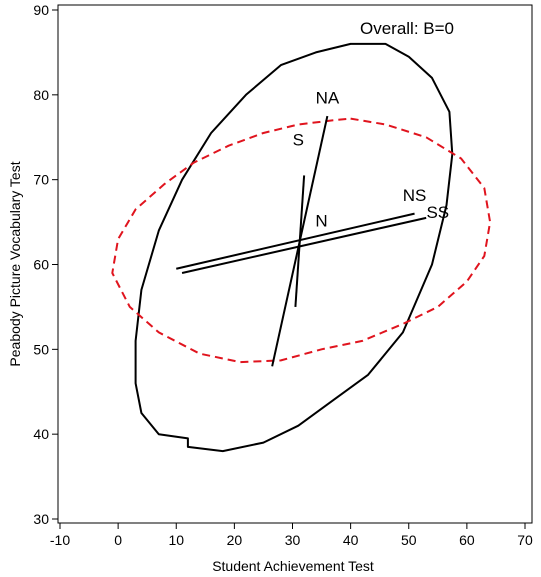  Describe the element at coordinates (15, 263) in the screenshot. I see `y-axis-label: Peabody Picture Vocabulary Test` at that location.